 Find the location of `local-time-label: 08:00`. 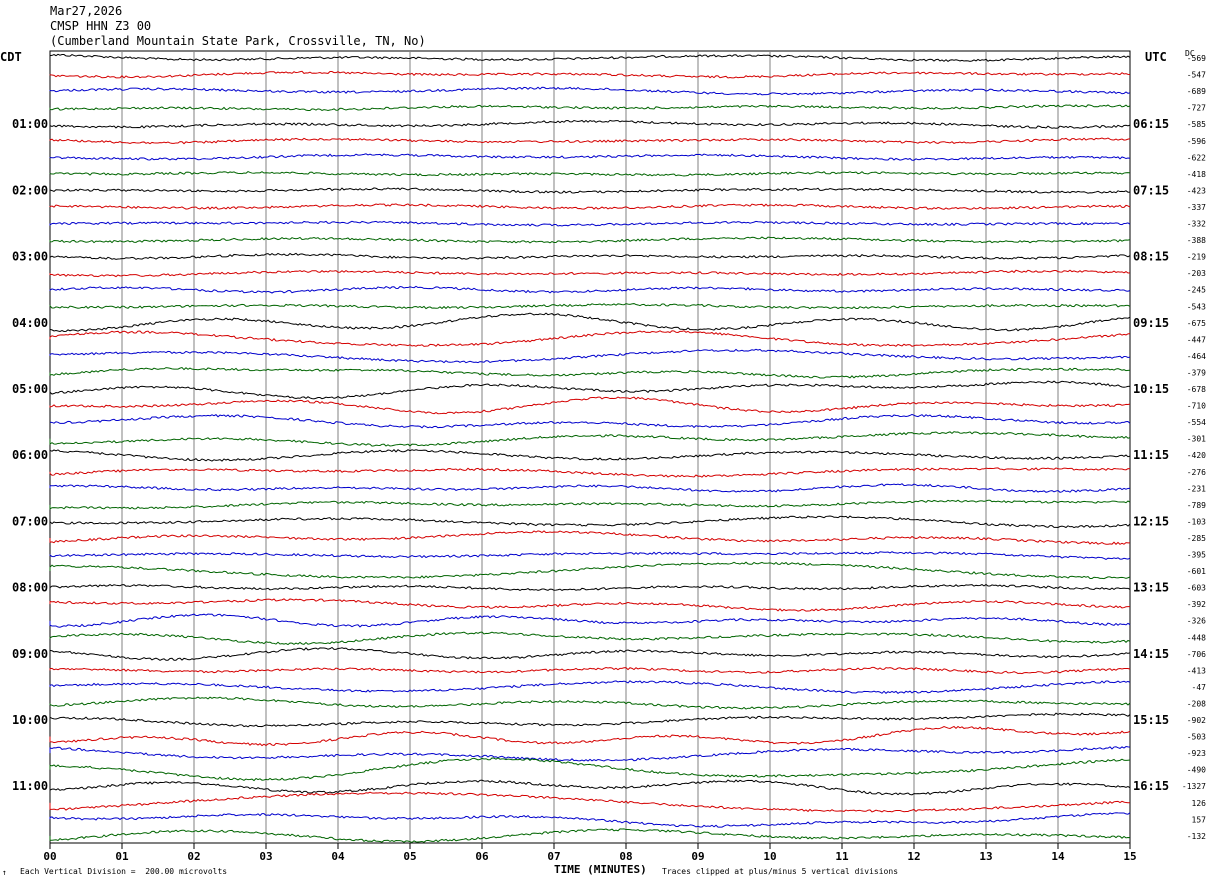

local-time-label: 08:00 is located at coordinates (30, 588).